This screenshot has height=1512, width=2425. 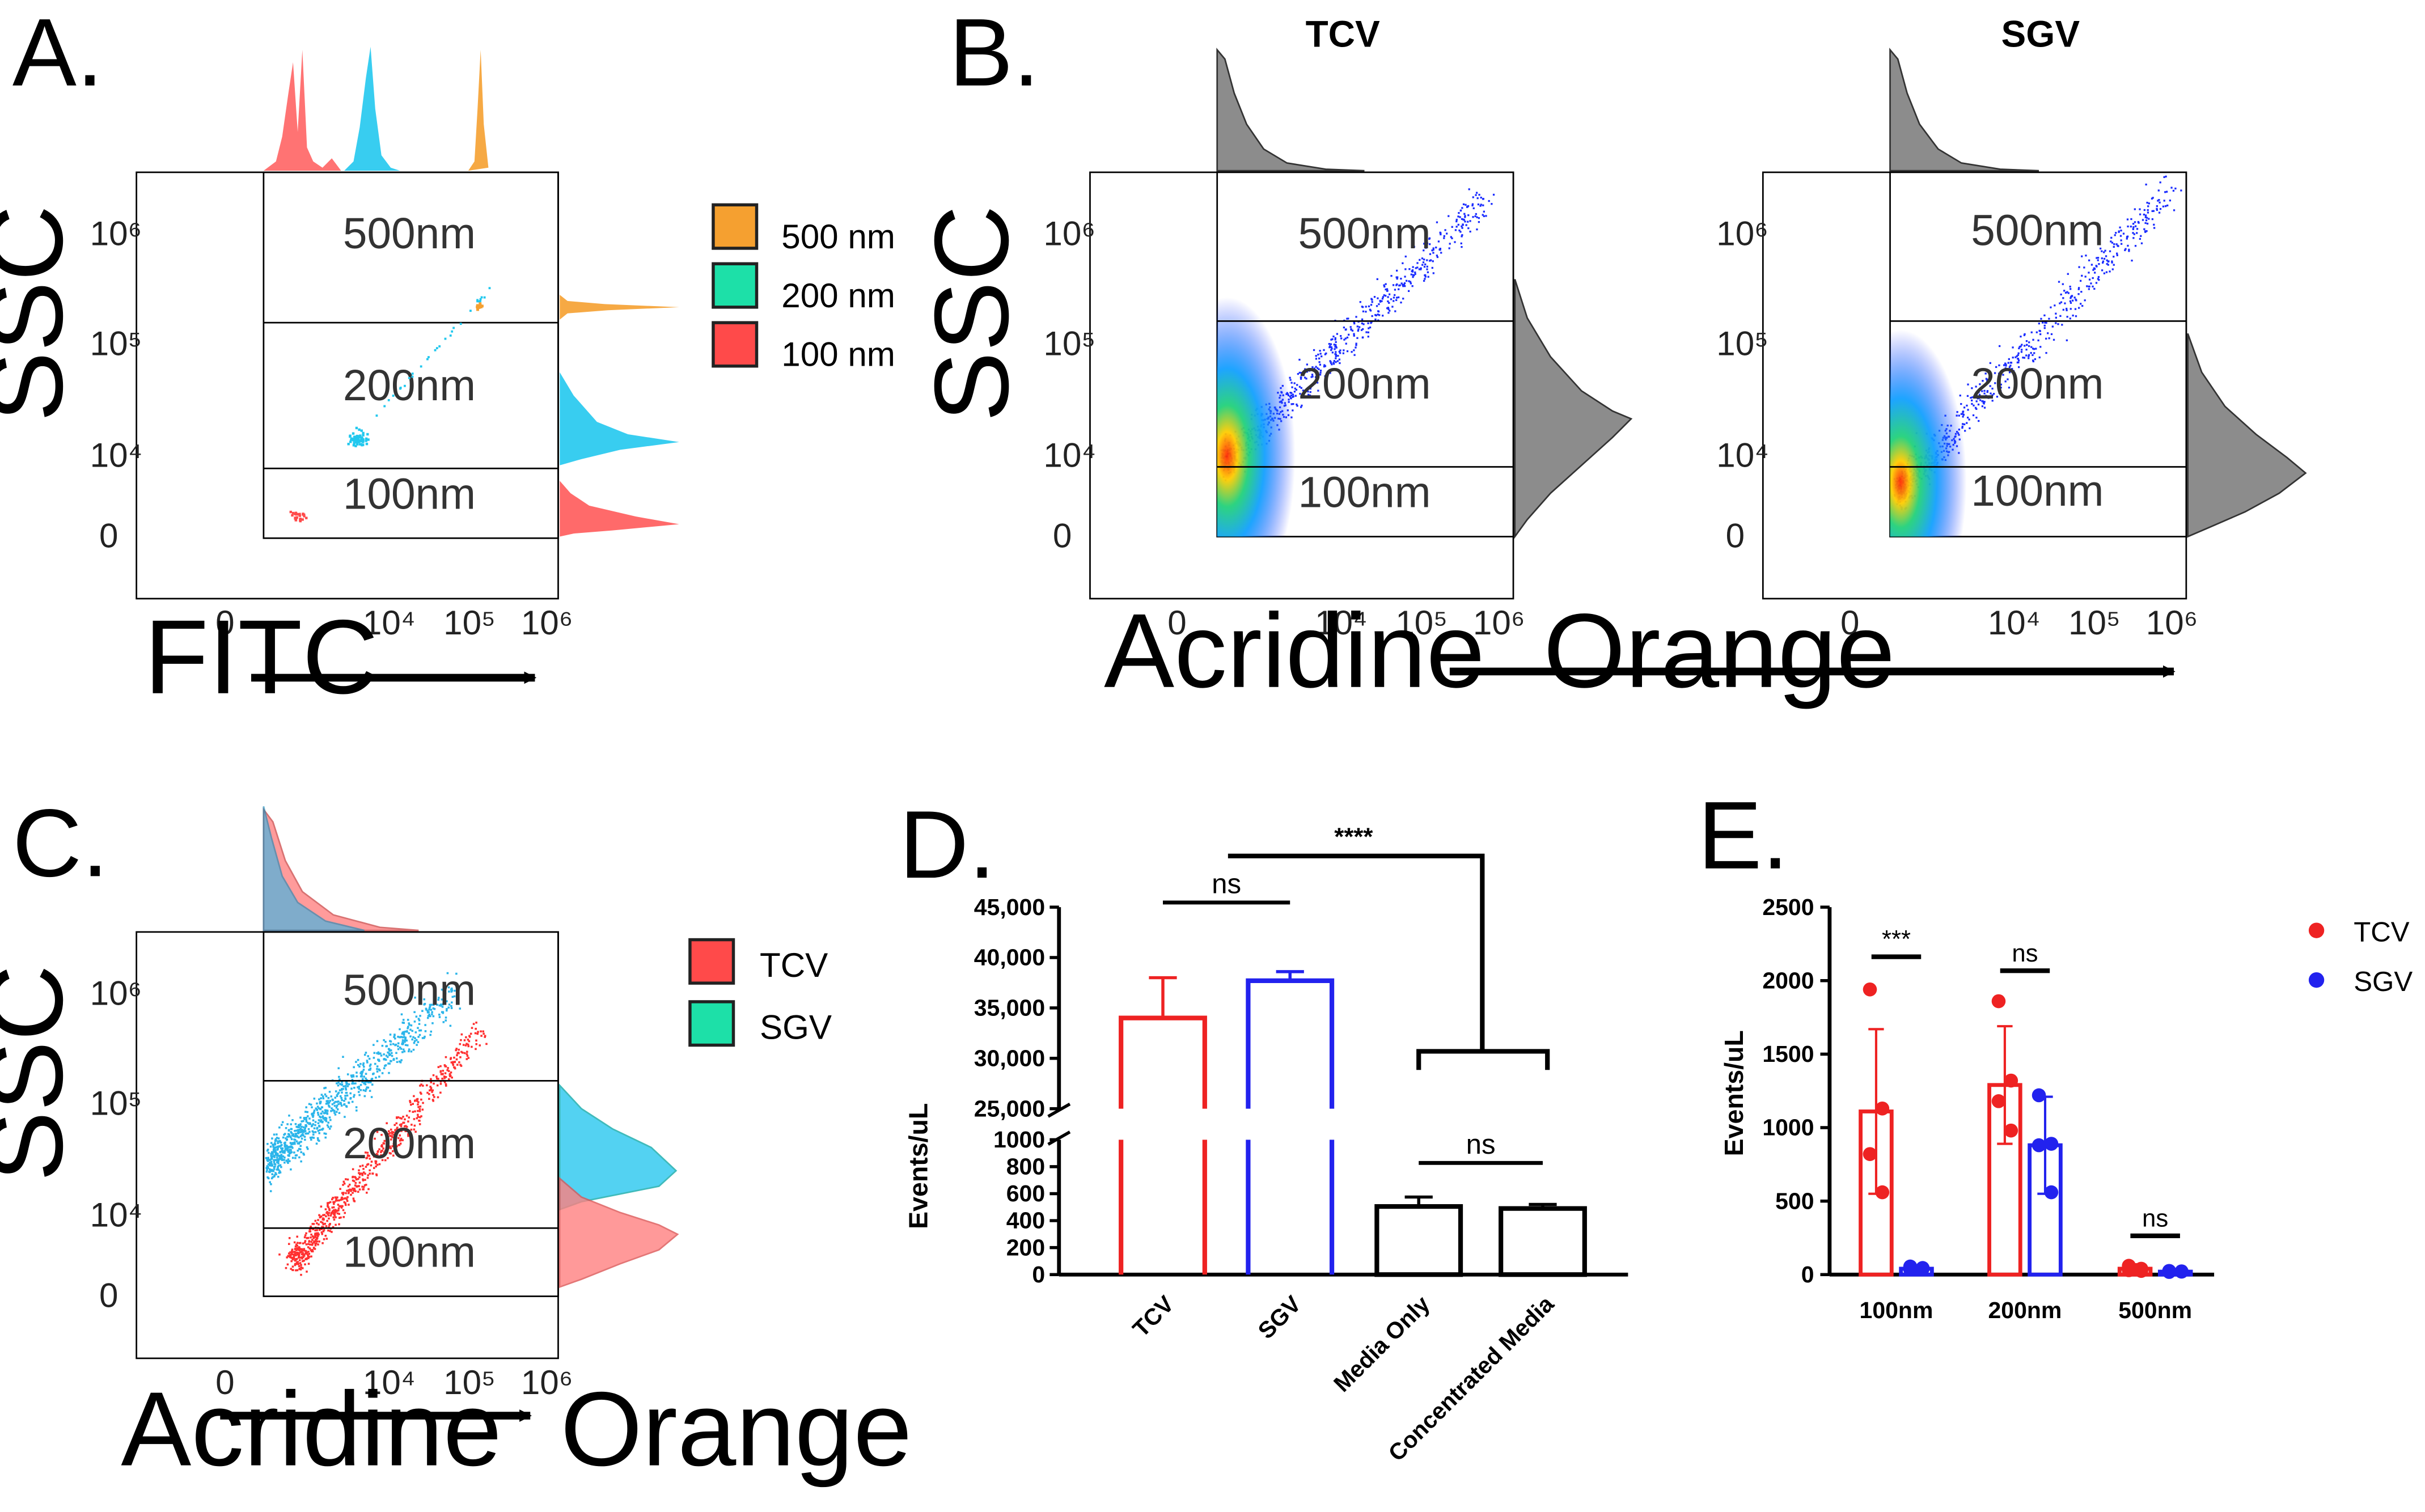 What do you see at coordinates (1734, 1093) in the screenshot?
I see `panel-e-y-label: Events/uL` at bounding box center [1734, 1093].